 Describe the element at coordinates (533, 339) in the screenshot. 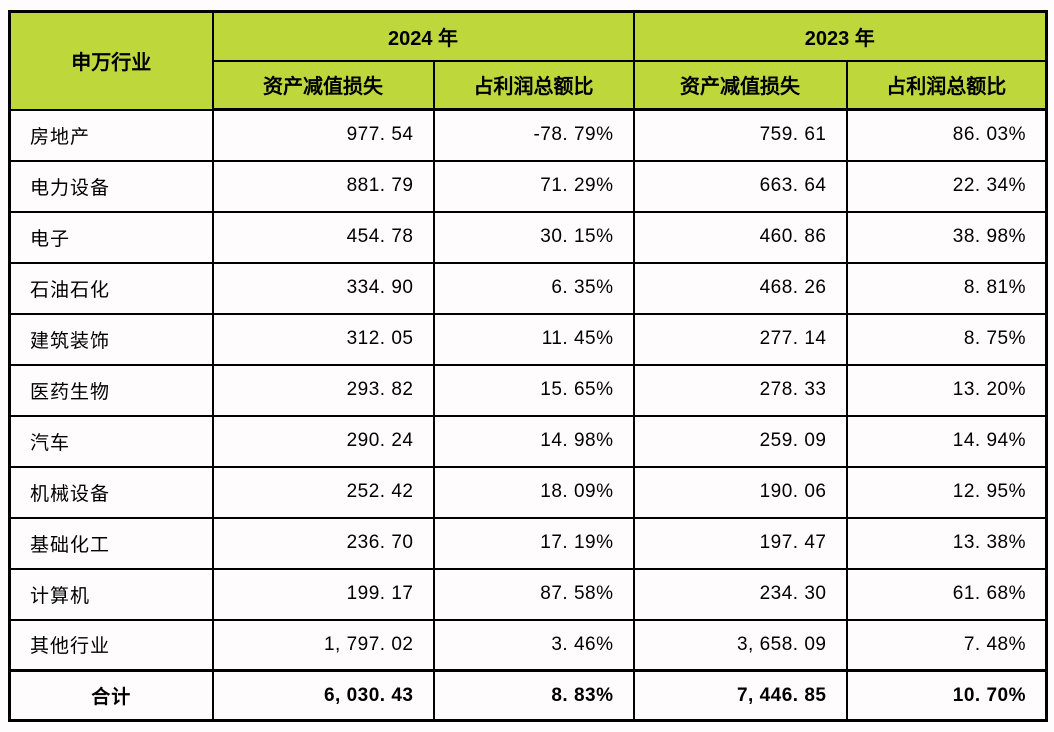

I see `ratio-2024-cell: 11. 45%` at that location.